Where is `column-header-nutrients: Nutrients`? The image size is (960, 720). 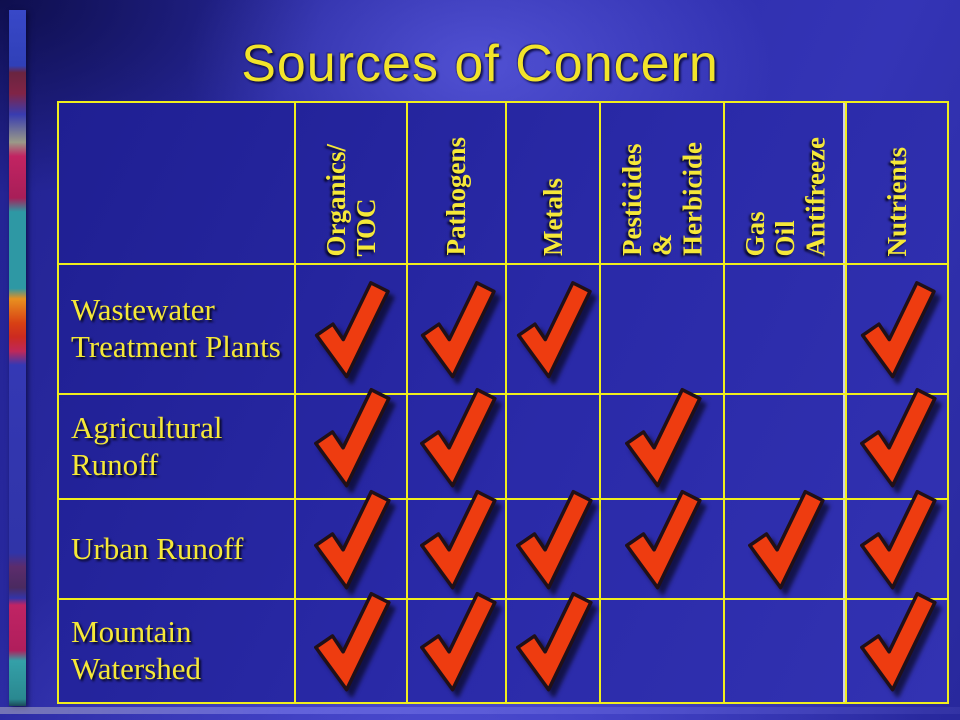 column-header-nutrients: Nutrients is located at coordinates (897, 184).